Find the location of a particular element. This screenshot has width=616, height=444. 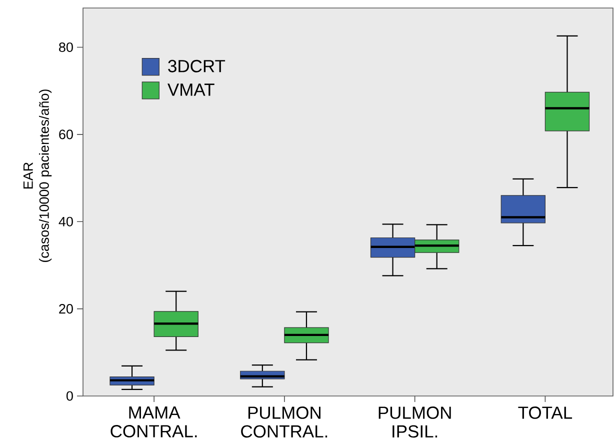

x-tick-label: TOTAL is located at coordinates (545, 412).